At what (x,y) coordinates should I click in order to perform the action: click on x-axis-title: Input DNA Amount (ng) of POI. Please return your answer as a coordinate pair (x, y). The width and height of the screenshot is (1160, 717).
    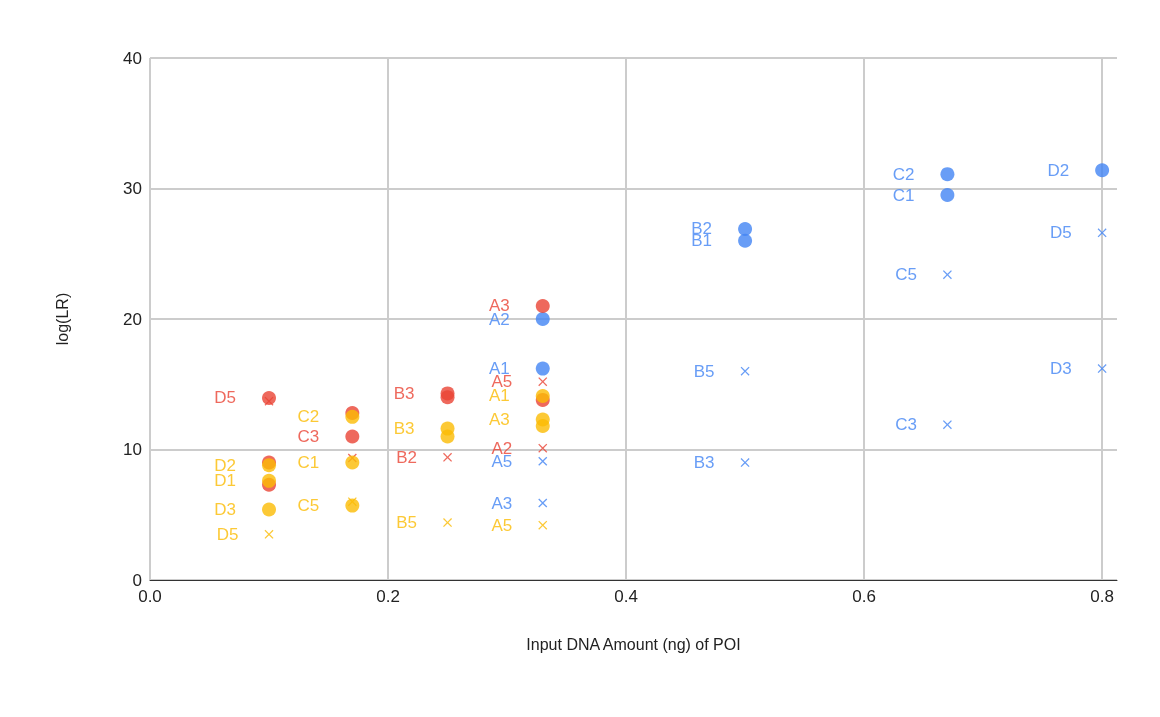
    Looking at the image, I should click on (633, 644).